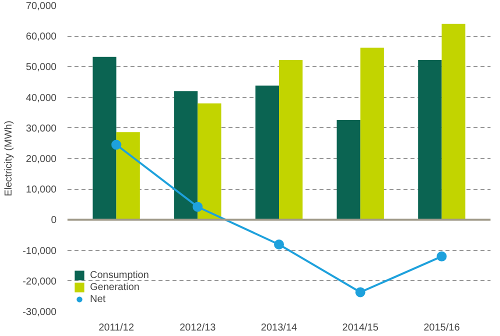  Describe the element at coordinates (198, 328) in the screenshot. I see `x-tick-label: 2012/13` at that location.